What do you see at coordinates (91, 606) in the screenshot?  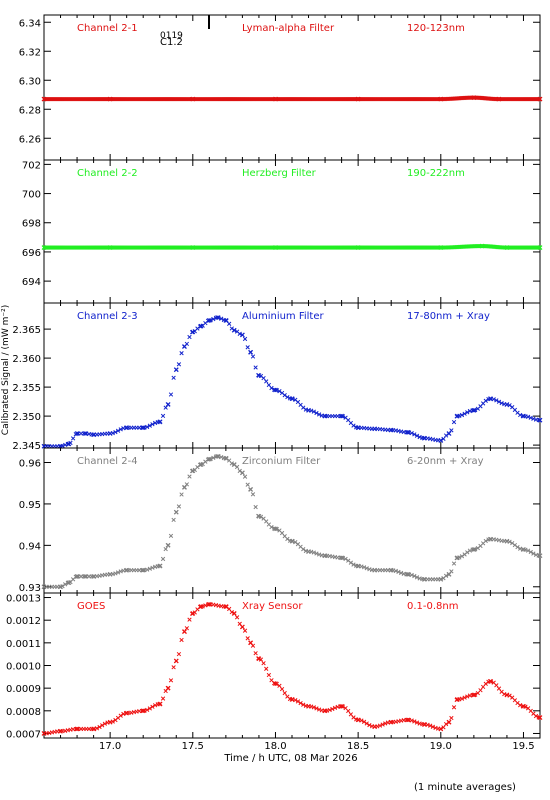 I see `panel-label-channel: GOES` at bounding box center [91, 606].